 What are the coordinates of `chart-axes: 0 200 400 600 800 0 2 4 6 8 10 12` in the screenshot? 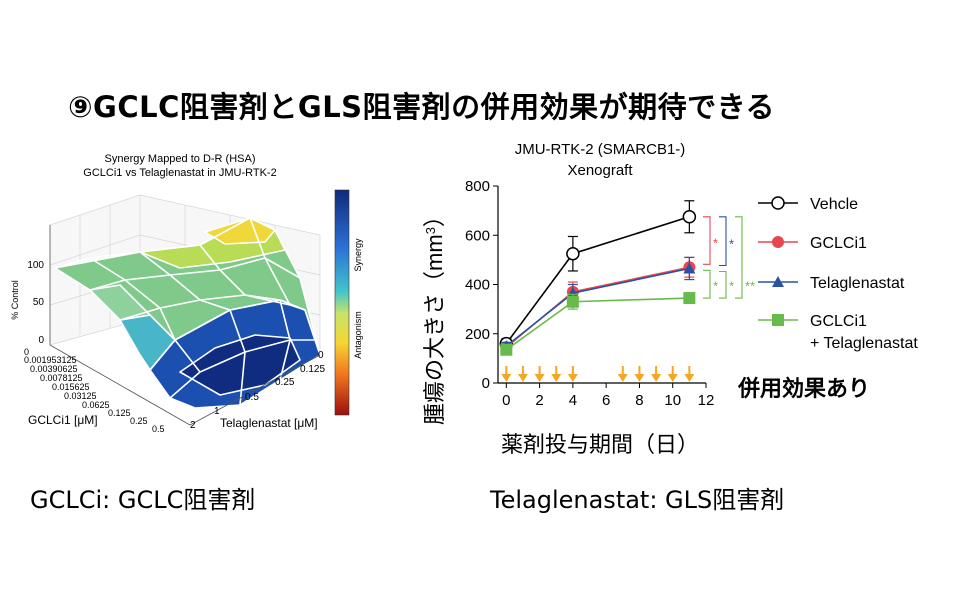 It's located at (589, 293).